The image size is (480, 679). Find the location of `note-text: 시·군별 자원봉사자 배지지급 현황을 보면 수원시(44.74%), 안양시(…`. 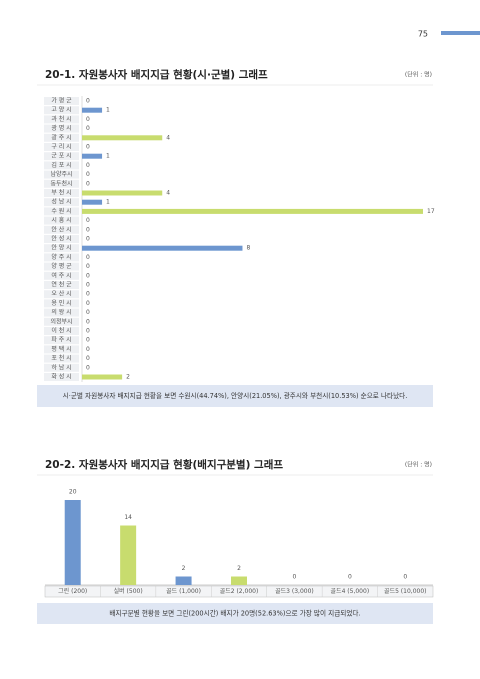

note-text: 시·군별 자원봉사자 배지지급 현황을 보면 수원시(44.74%), 안양시(… is located at coordinates (235, 395).